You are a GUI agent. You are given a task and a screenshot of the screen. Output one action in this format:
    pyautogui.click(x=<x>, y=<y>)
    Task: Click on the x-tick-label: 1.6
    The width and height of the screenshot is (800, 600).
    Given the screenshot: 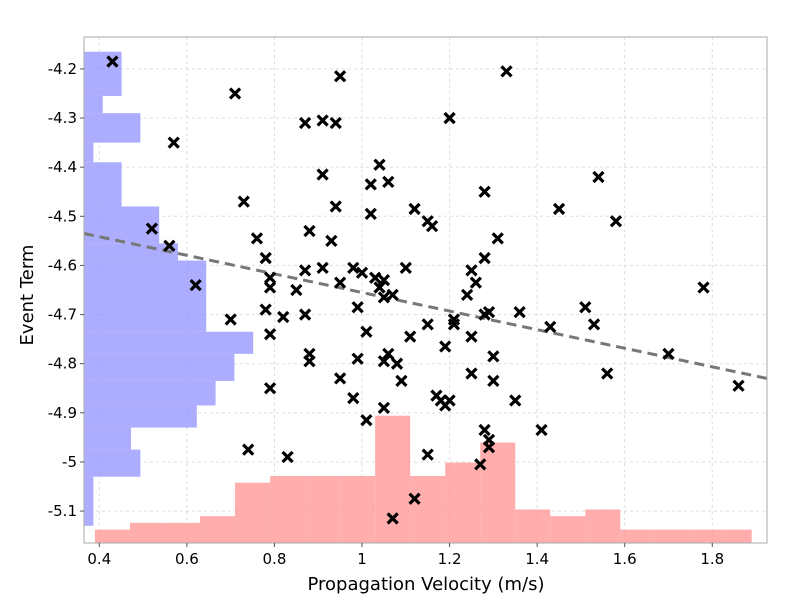 What is the action you would take?
    pyautogui.click(x=625, y=559)
    